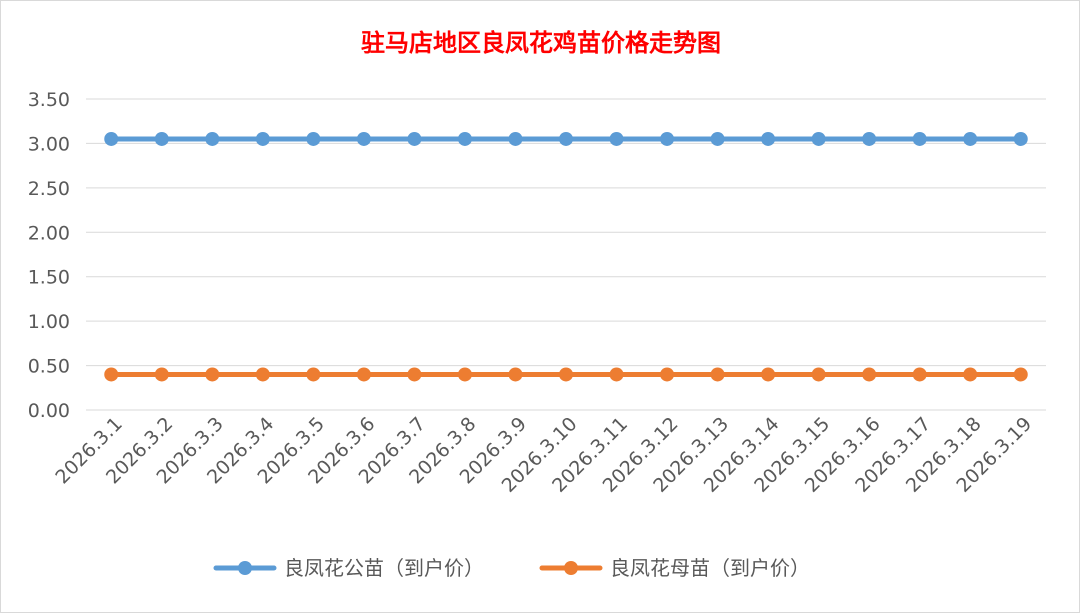  I want to click on y-tick-label: 2.50, so click(49, 189).